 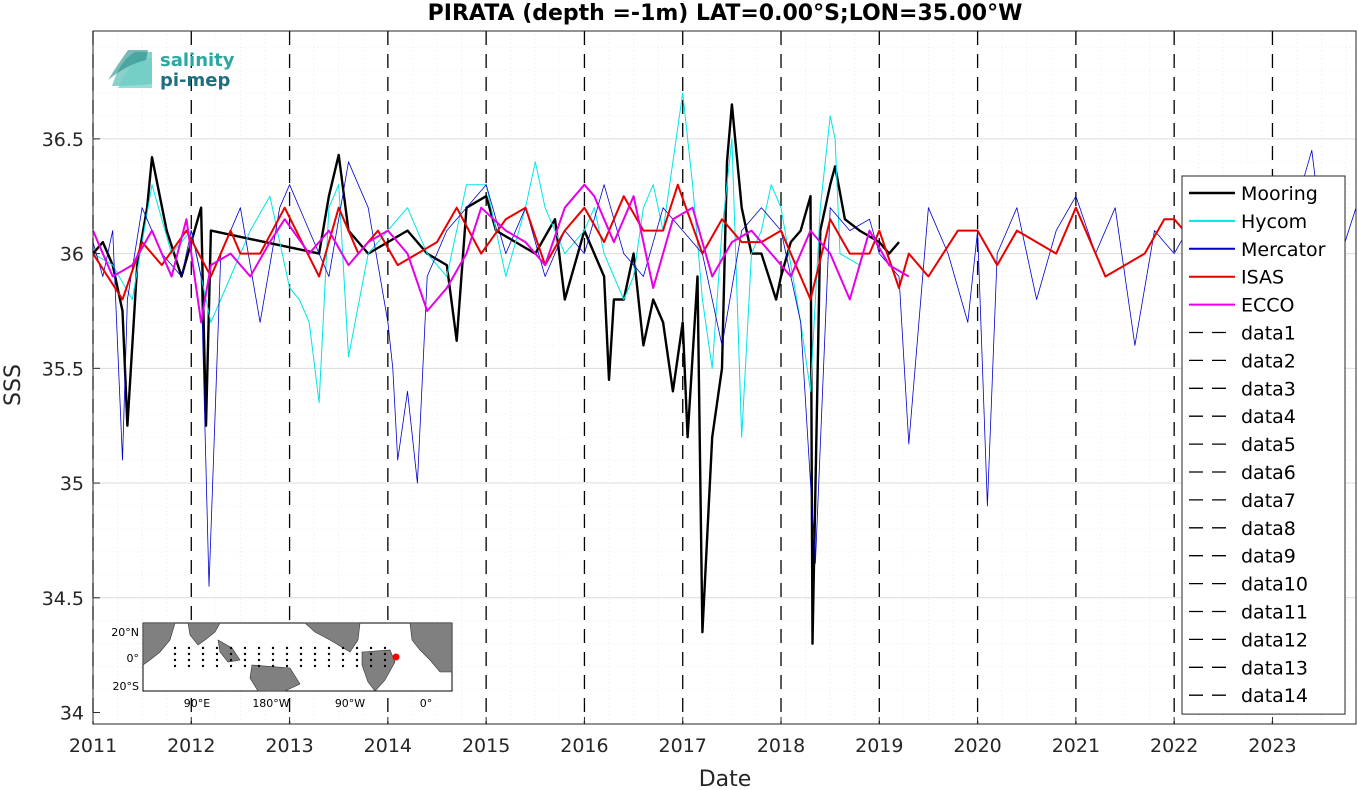 I want to click on legend-label: data2, so click(x=1268, y=361).